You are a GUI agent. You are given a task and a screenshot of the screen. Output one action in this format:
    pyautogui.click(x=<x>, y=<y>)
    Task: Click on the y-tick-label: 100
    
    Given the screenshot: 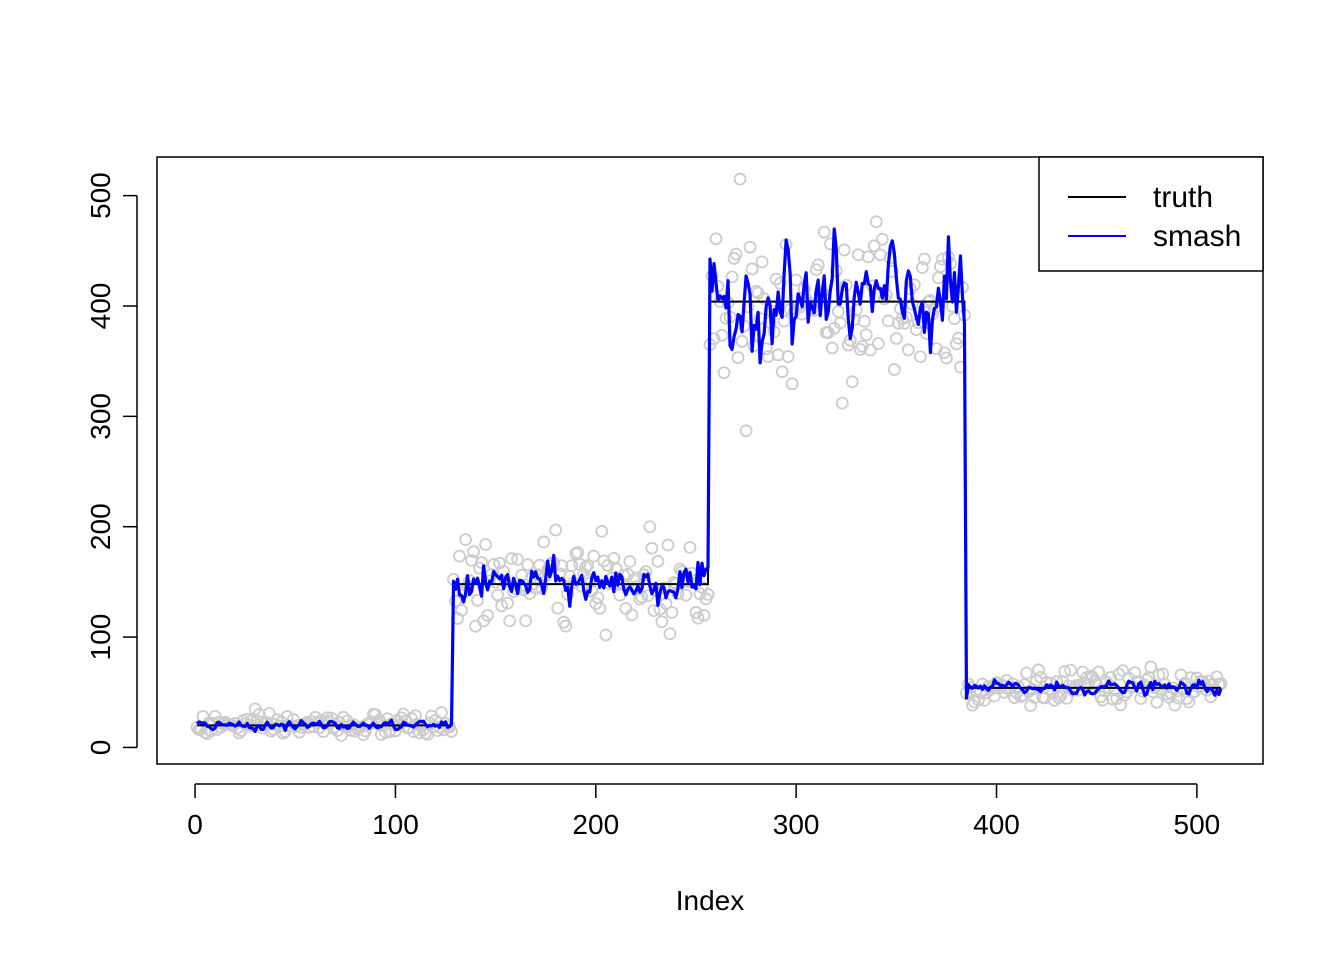 What is the action you would take?
    pyautogui.click(x=100, y=637)
    